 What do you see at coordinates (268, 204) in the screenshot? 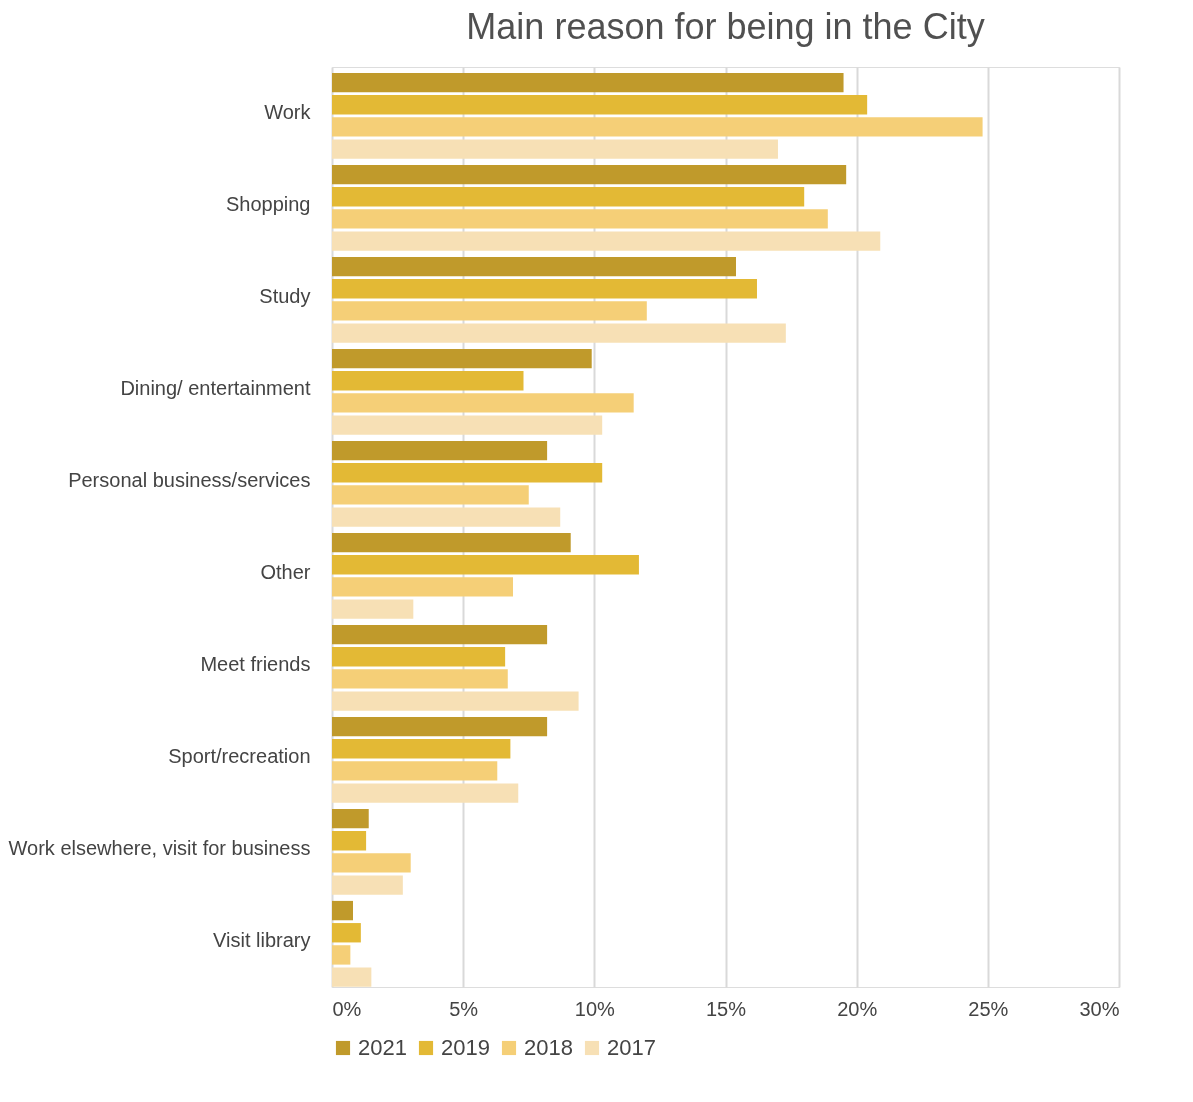
I see `y-tick-label: Shopping` at bounding box center [268, 204].